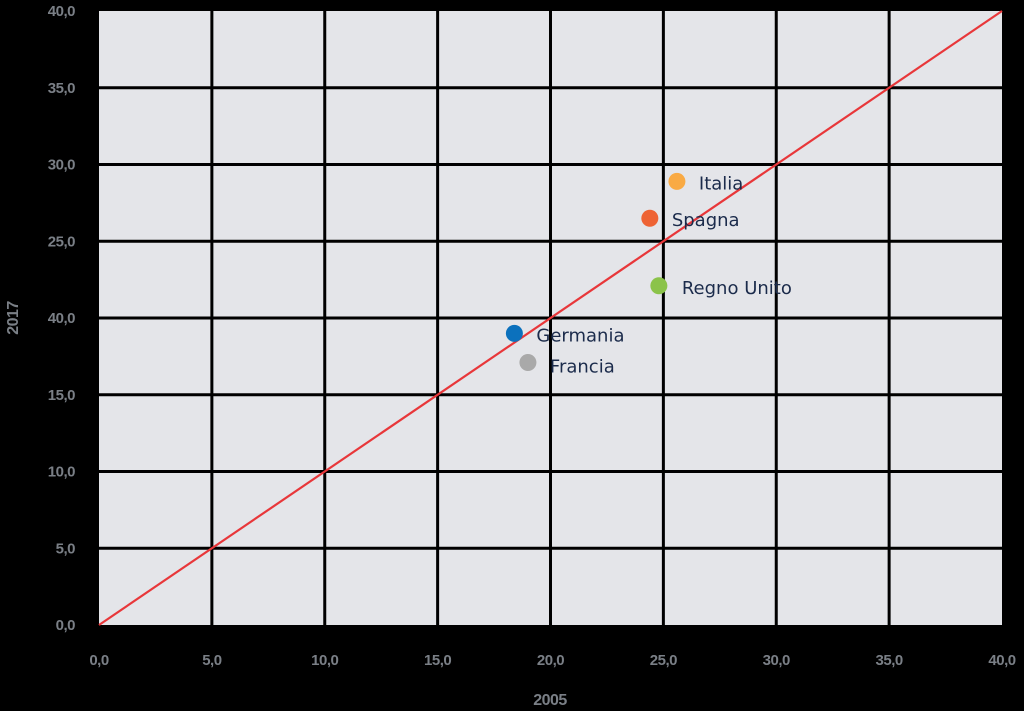 The height and width of the screenshot is (711, 1024). I want to click on y-tick-label: 0,0, so click(66, 625).